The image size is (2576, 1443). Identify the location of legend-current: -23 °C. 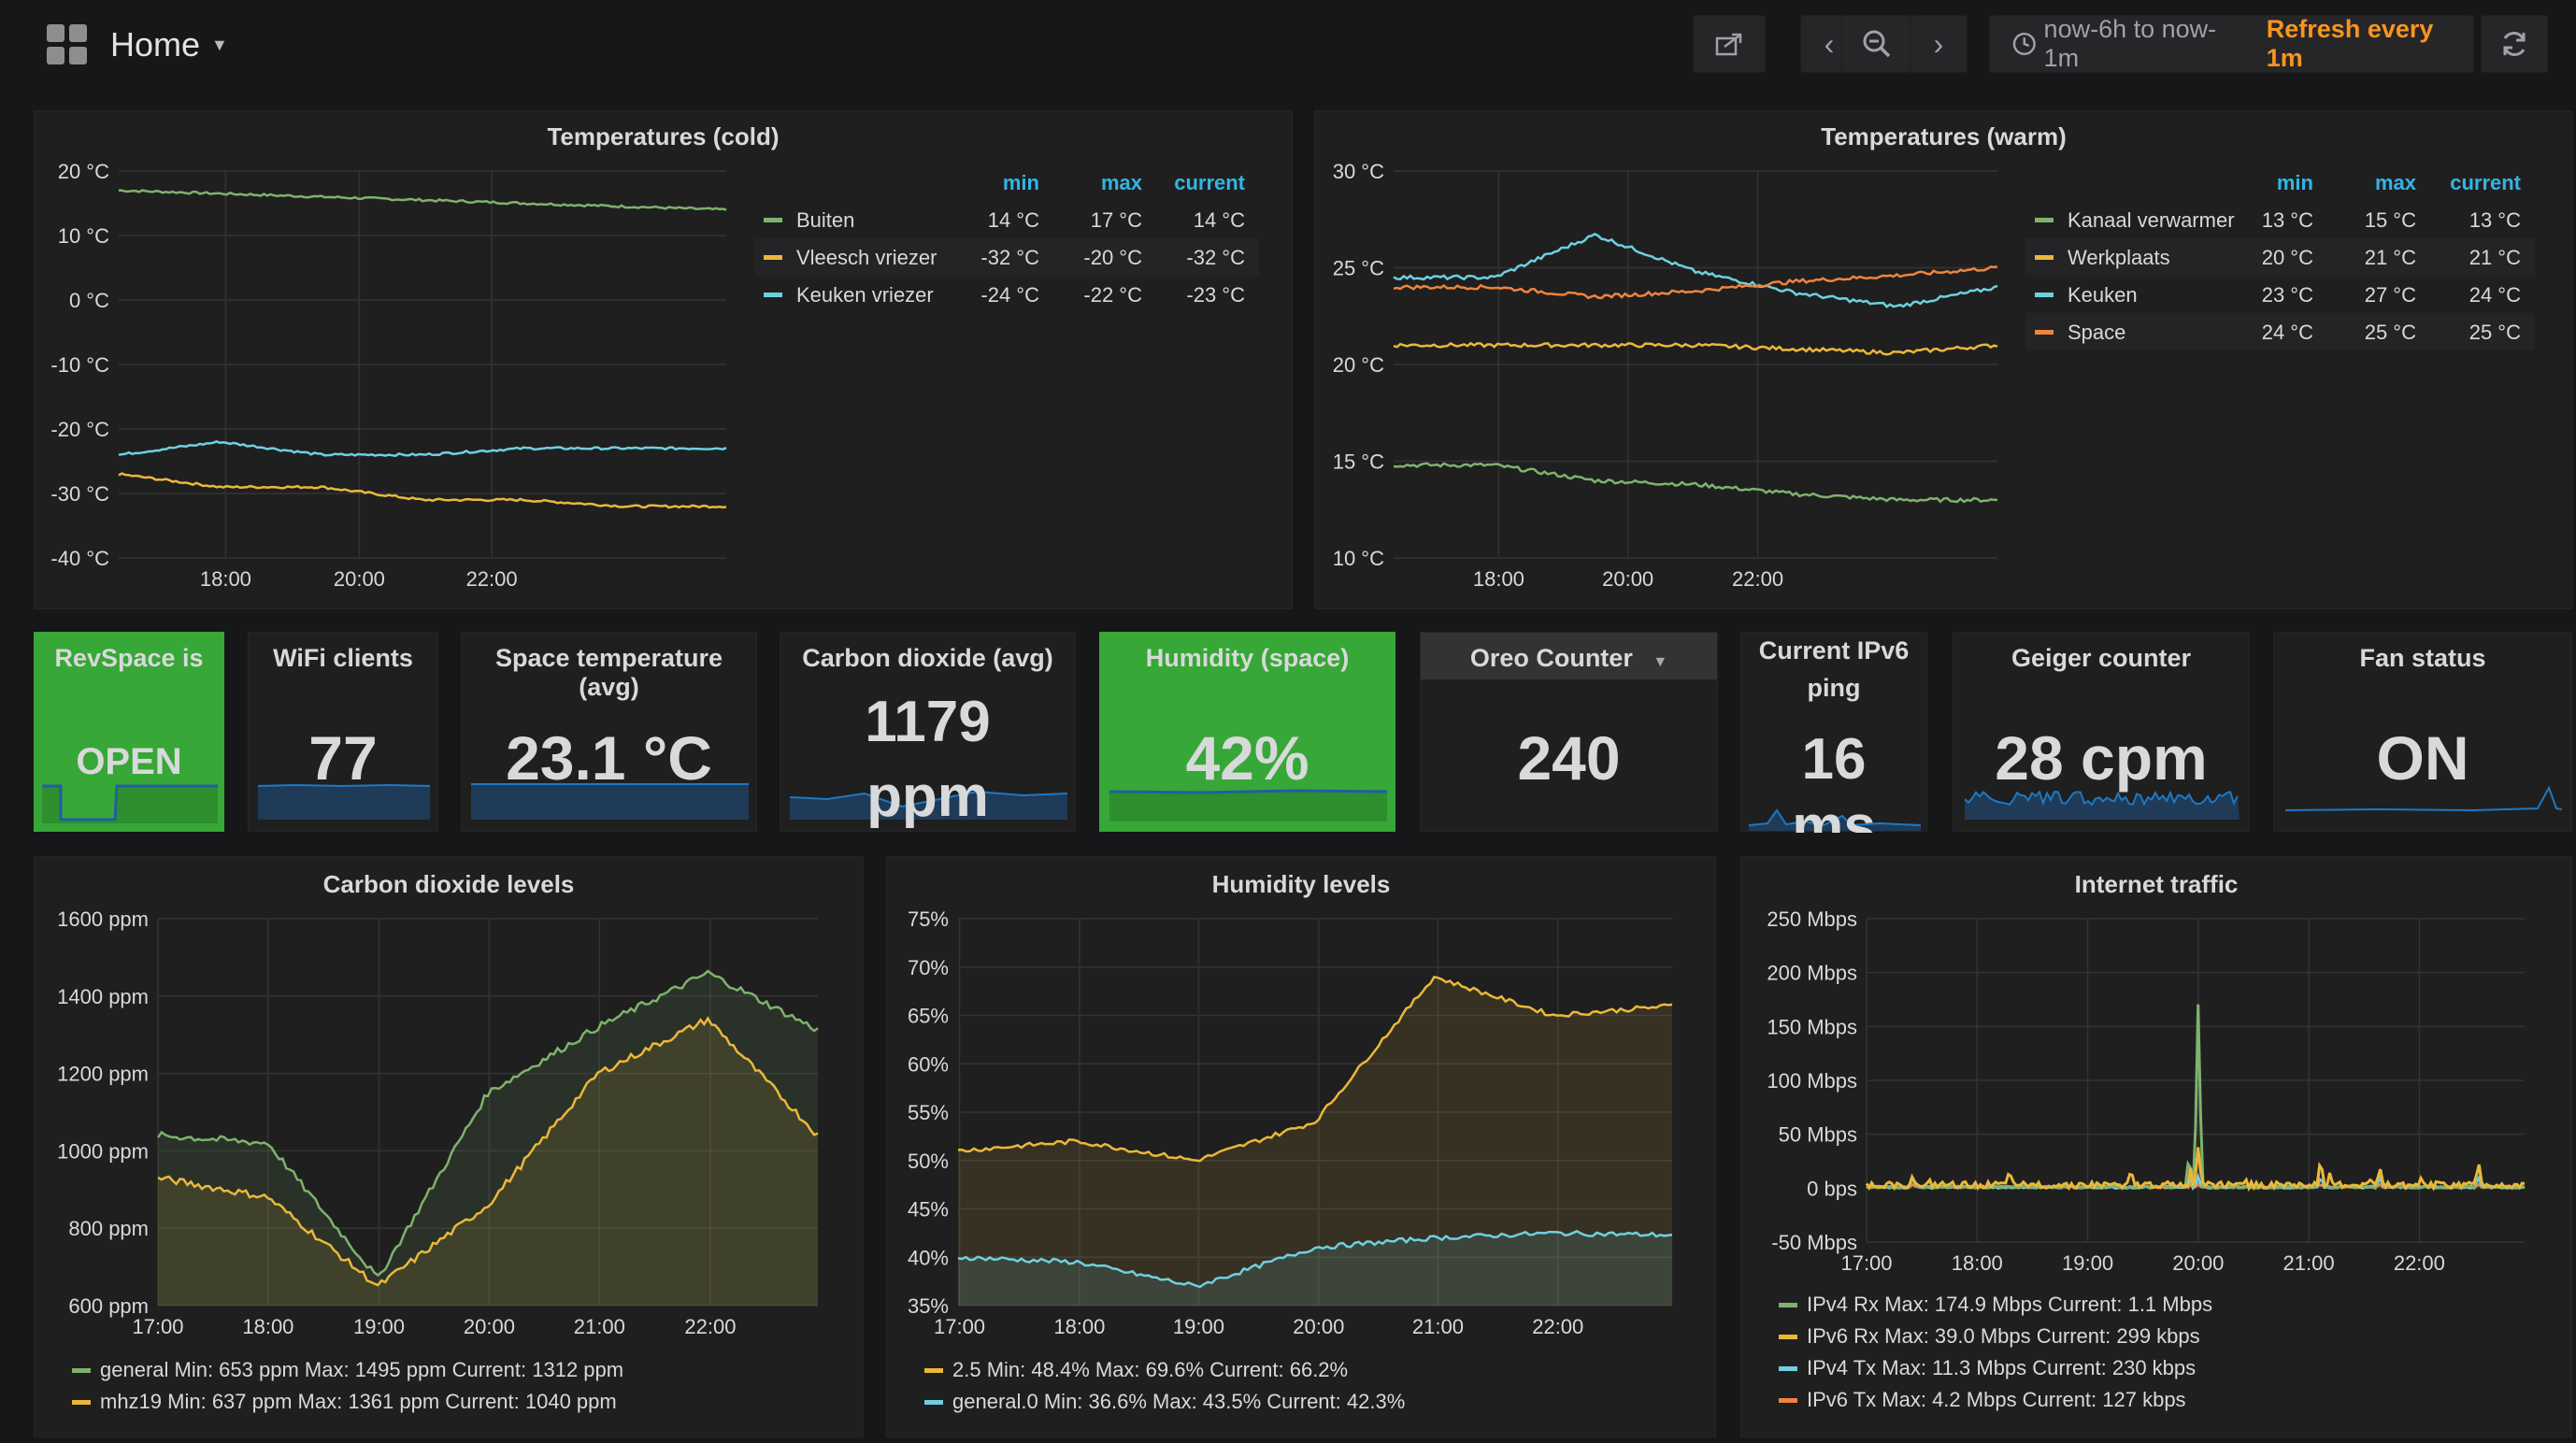
(1215, 295).